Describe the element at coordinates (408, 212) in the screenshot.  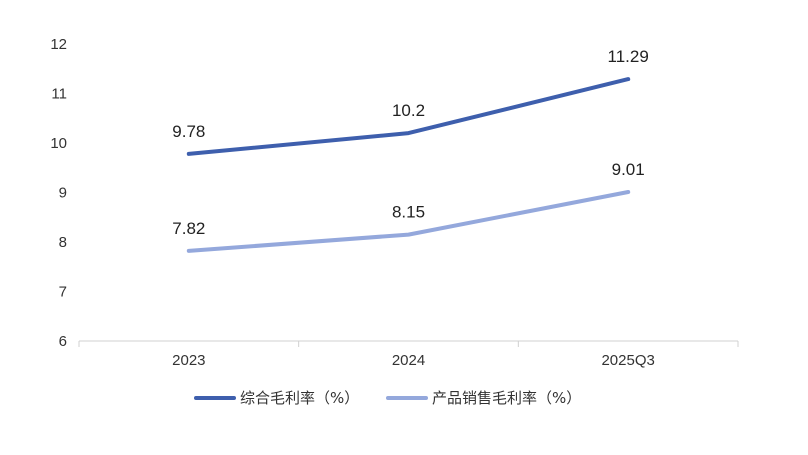
I see `data-label: 8.15` at that location.